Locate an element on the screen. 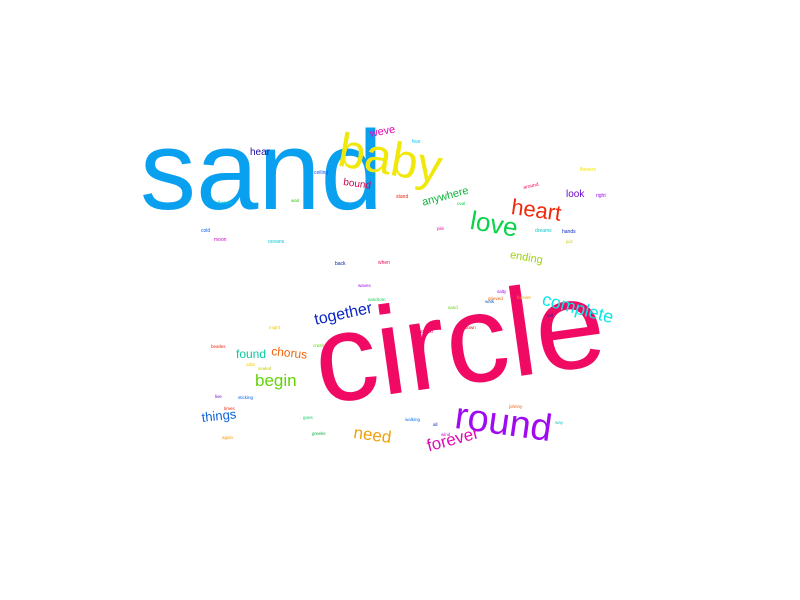  word-cold: cold is located at coordinates (206, 231).